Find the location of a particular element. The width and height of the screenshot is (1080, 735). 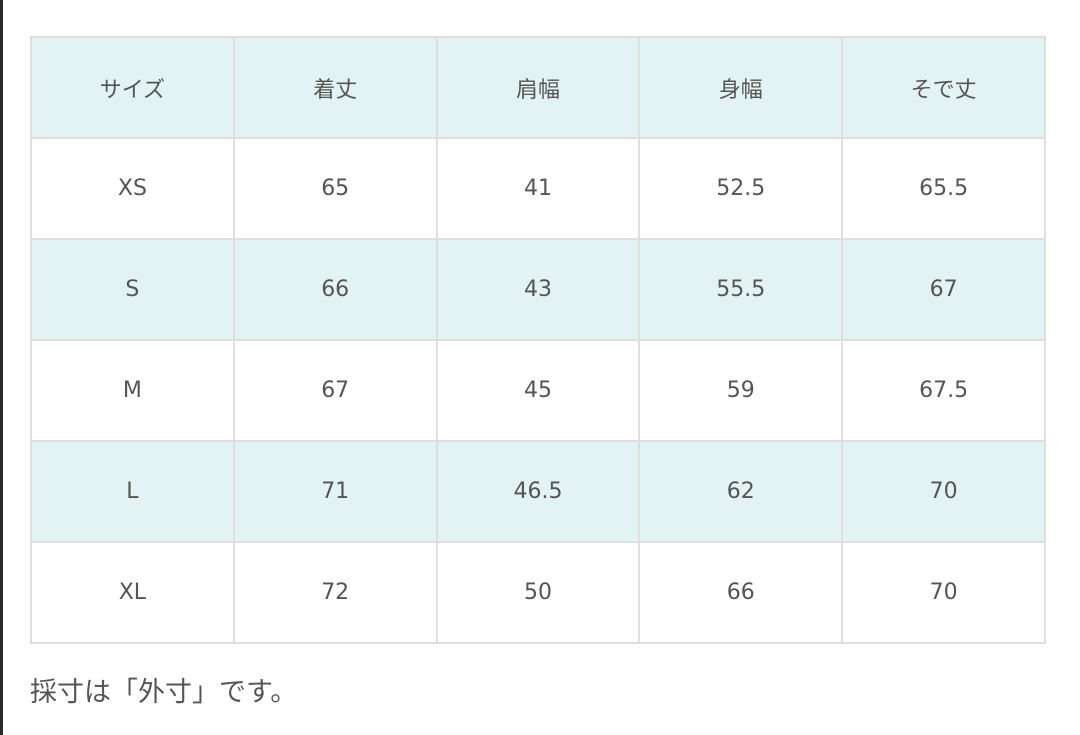

measurement-cell: 46.5 is located at coordinates (538, 491).